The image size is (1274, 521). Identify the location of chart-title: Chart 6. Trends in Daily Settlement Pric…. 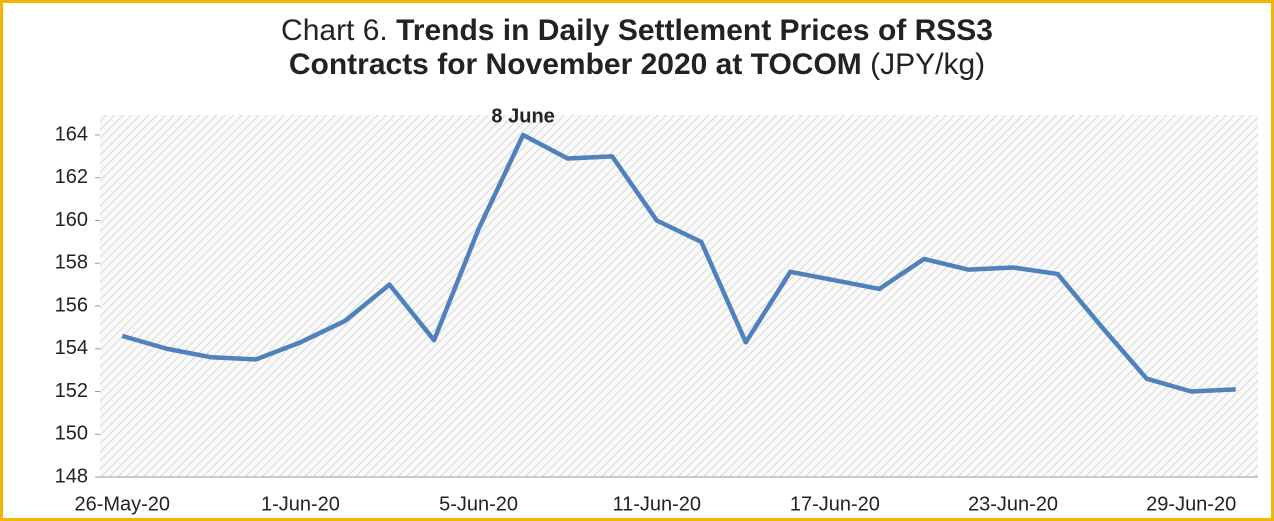
(637, 30).